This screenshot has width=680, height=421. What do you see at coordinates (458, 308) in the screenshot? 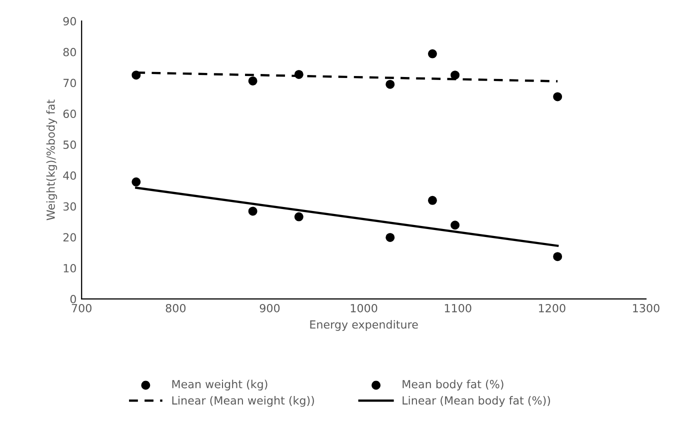
I see `x-tick-label: 1100` at bounding box center [458, 308].